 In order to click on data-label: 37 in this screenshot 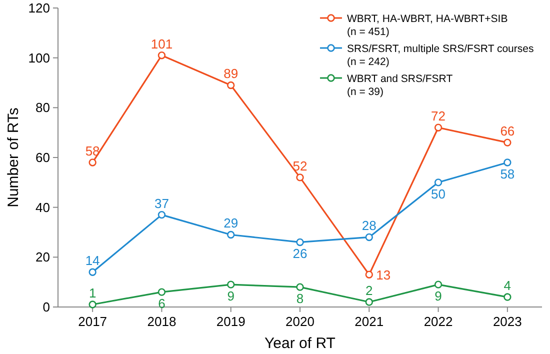, I will do `click(161, 203)`.